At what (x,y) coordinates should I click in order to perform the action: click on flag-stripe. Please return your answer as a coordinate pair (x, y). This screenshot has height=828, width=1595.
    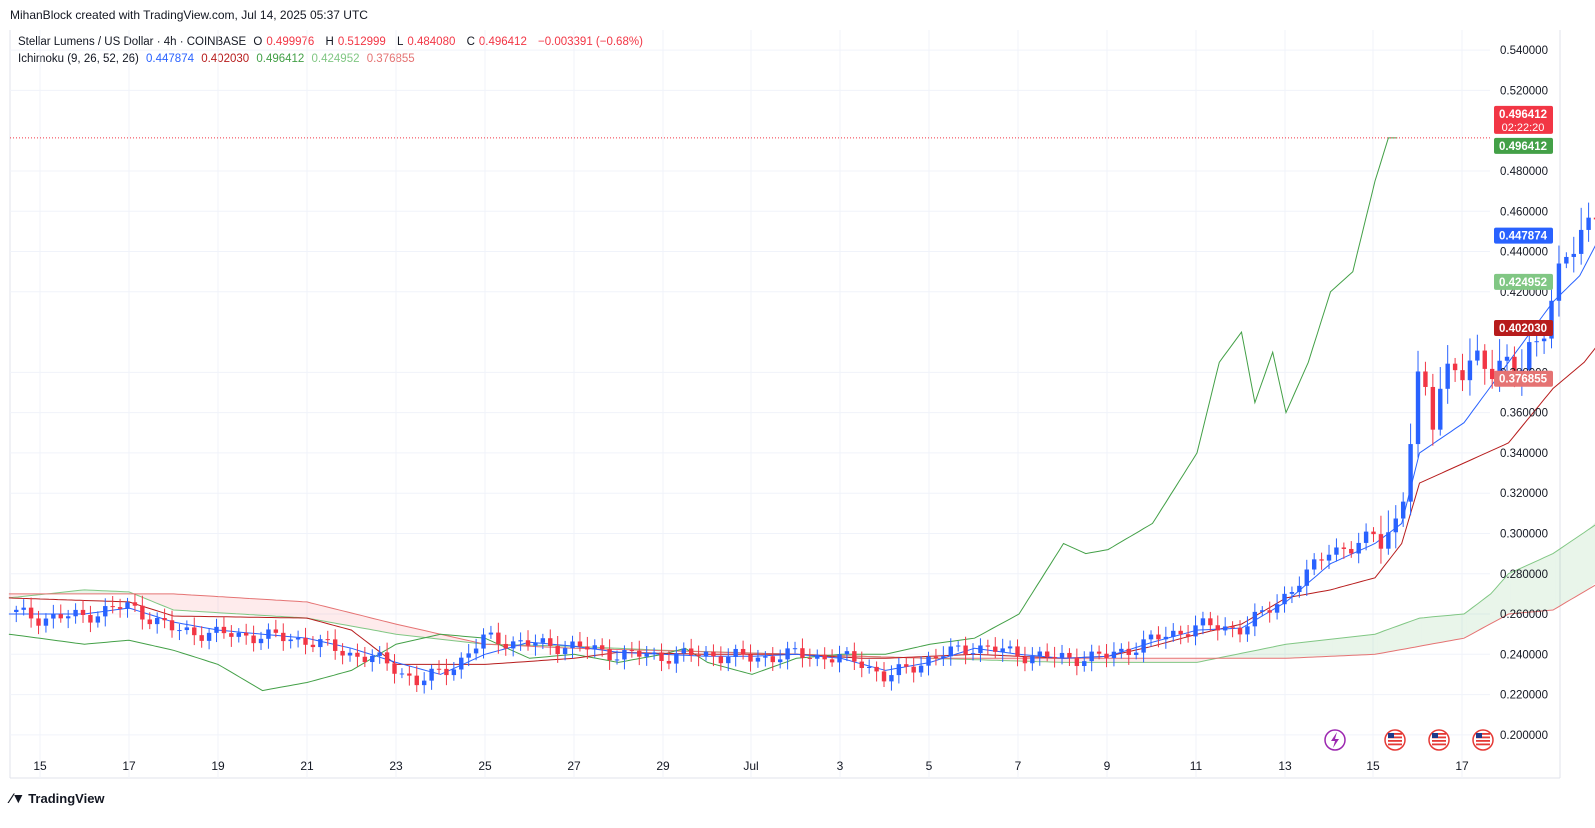
    Looking at the image, I should click on (1395, 741).